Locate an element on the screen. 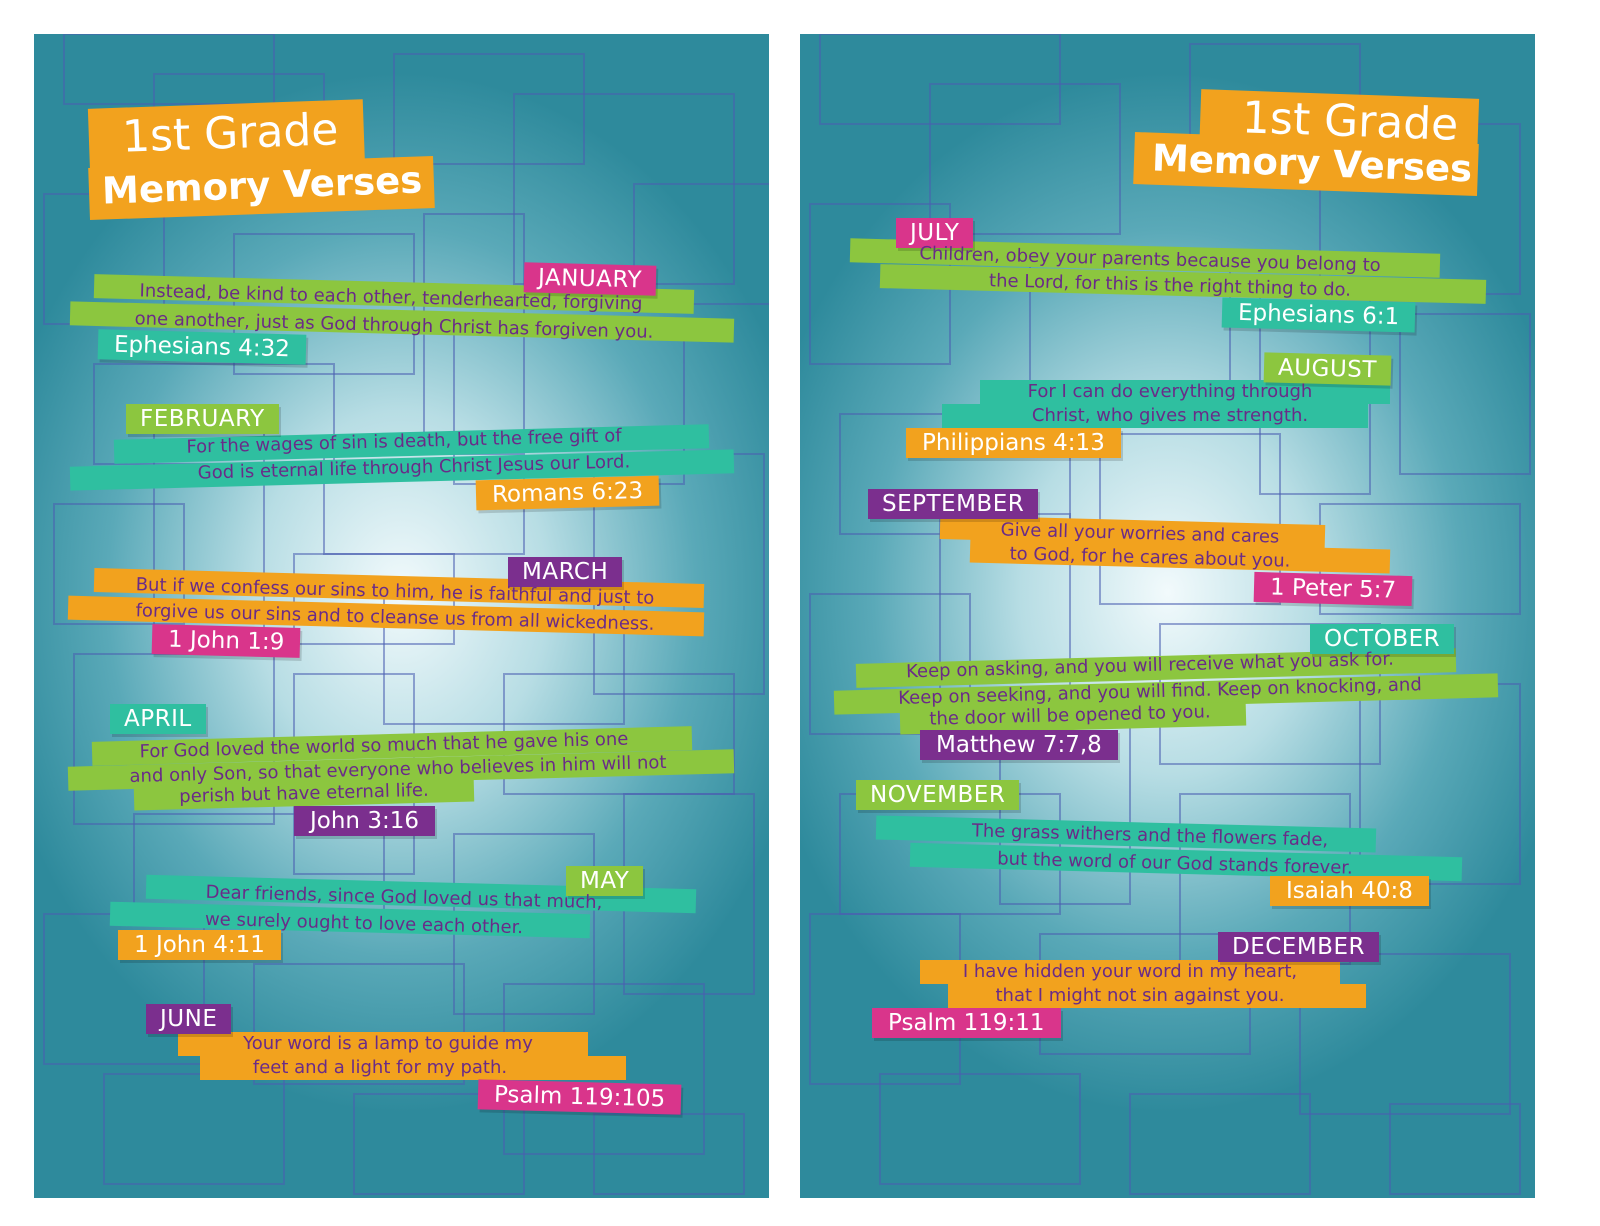 The height and width of the screenshot is (1226, 1600). verse-reference: 1 John 4:11 is located at coordinates (199, 945).